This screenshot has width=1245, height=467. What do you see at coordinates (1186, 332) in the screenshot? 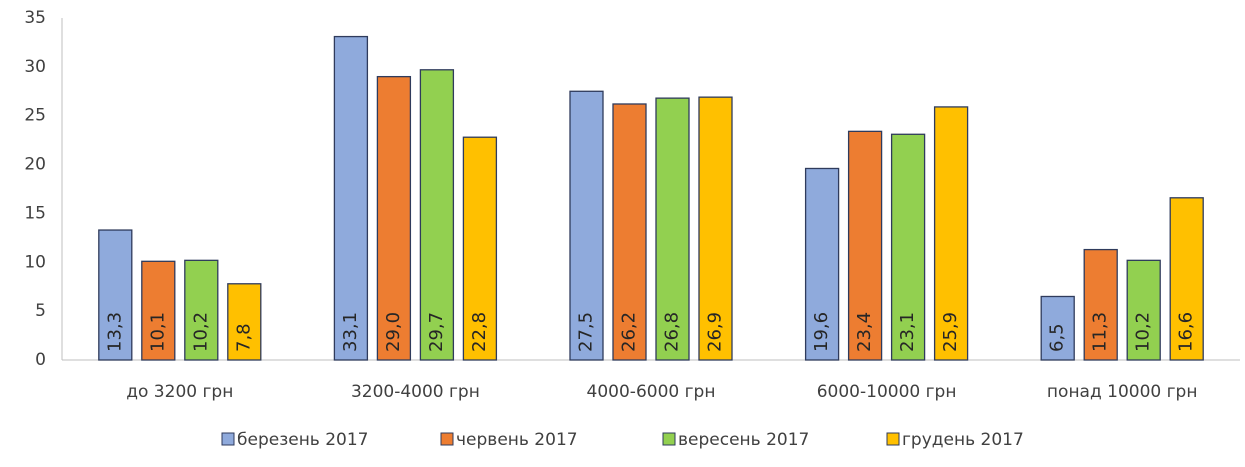
I see `value-label: 16,6` at bounding box center [1186, 332].